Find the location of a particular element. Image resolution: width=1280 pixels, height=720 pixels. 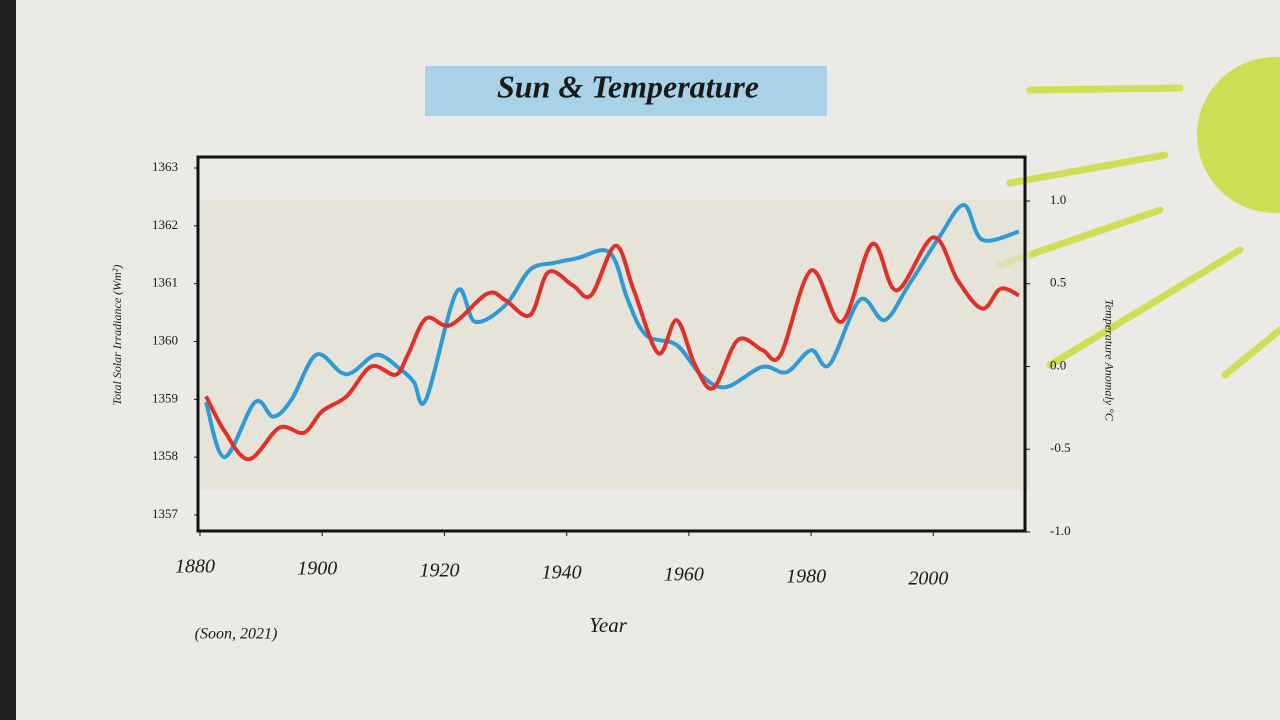

x-tick-label: 1920 is located at coordinates (439, 571).